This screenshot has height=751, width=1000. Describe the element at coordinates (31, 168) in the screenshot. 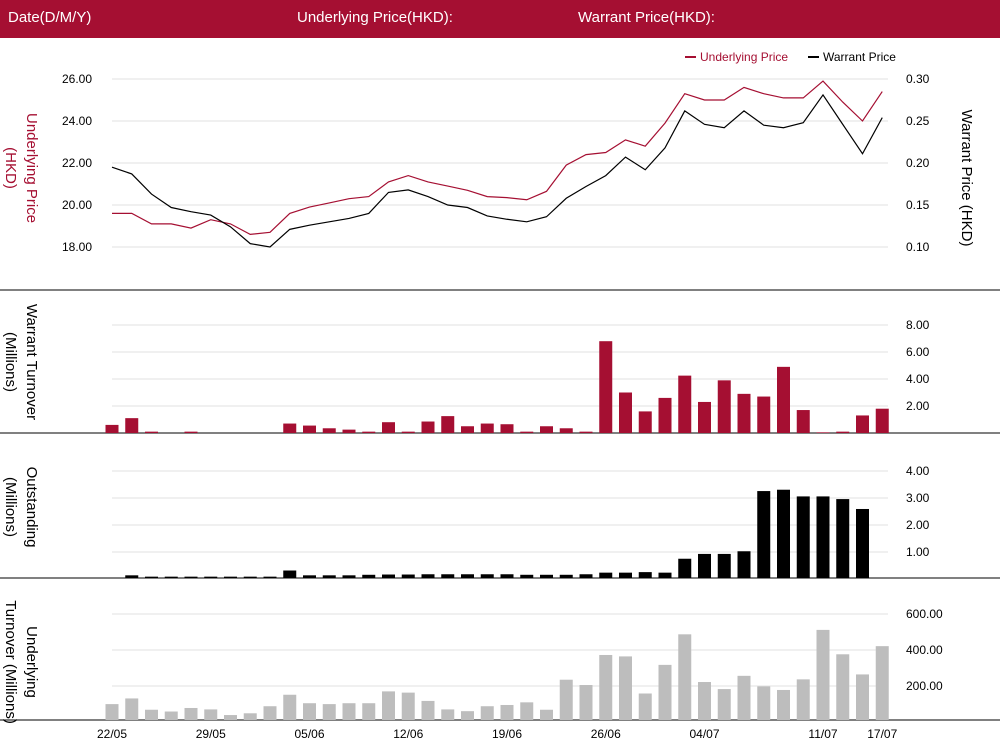

I see `underlying-price-axis-label: Underlying Price` at that location.